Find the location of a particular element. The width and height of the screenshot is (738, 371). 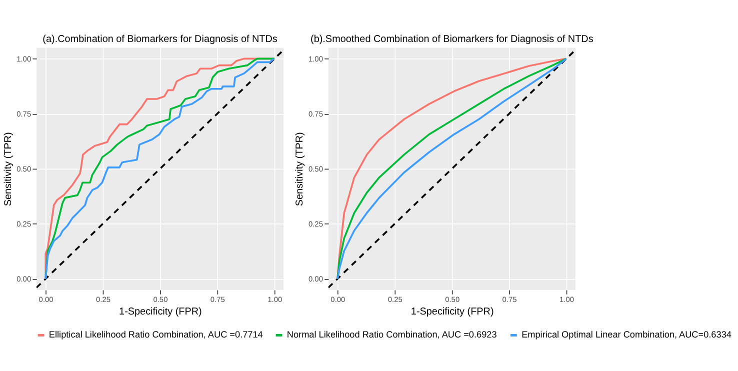

legend-label: Elliptical Likelihood Ratio Combination, AUC =0.7714 is located at coordinates (155, 335).